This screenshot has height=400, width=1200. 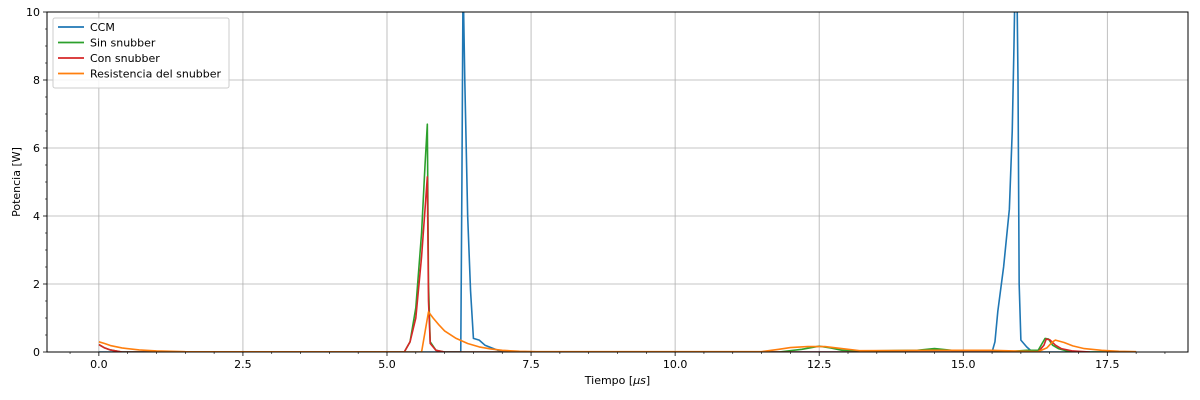 I want to click on legend-entry: Sin snubber, so click(x=123, y=43).